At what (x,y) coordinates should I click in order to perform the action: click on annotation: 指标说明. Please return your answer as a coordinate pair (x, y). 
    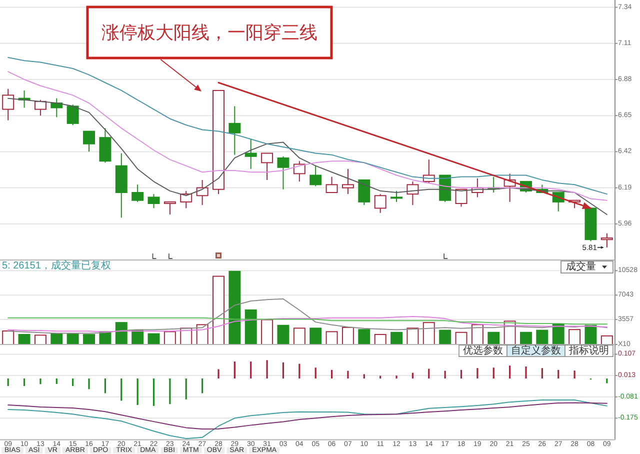
    Looking at the image, I should click on (588, 350).